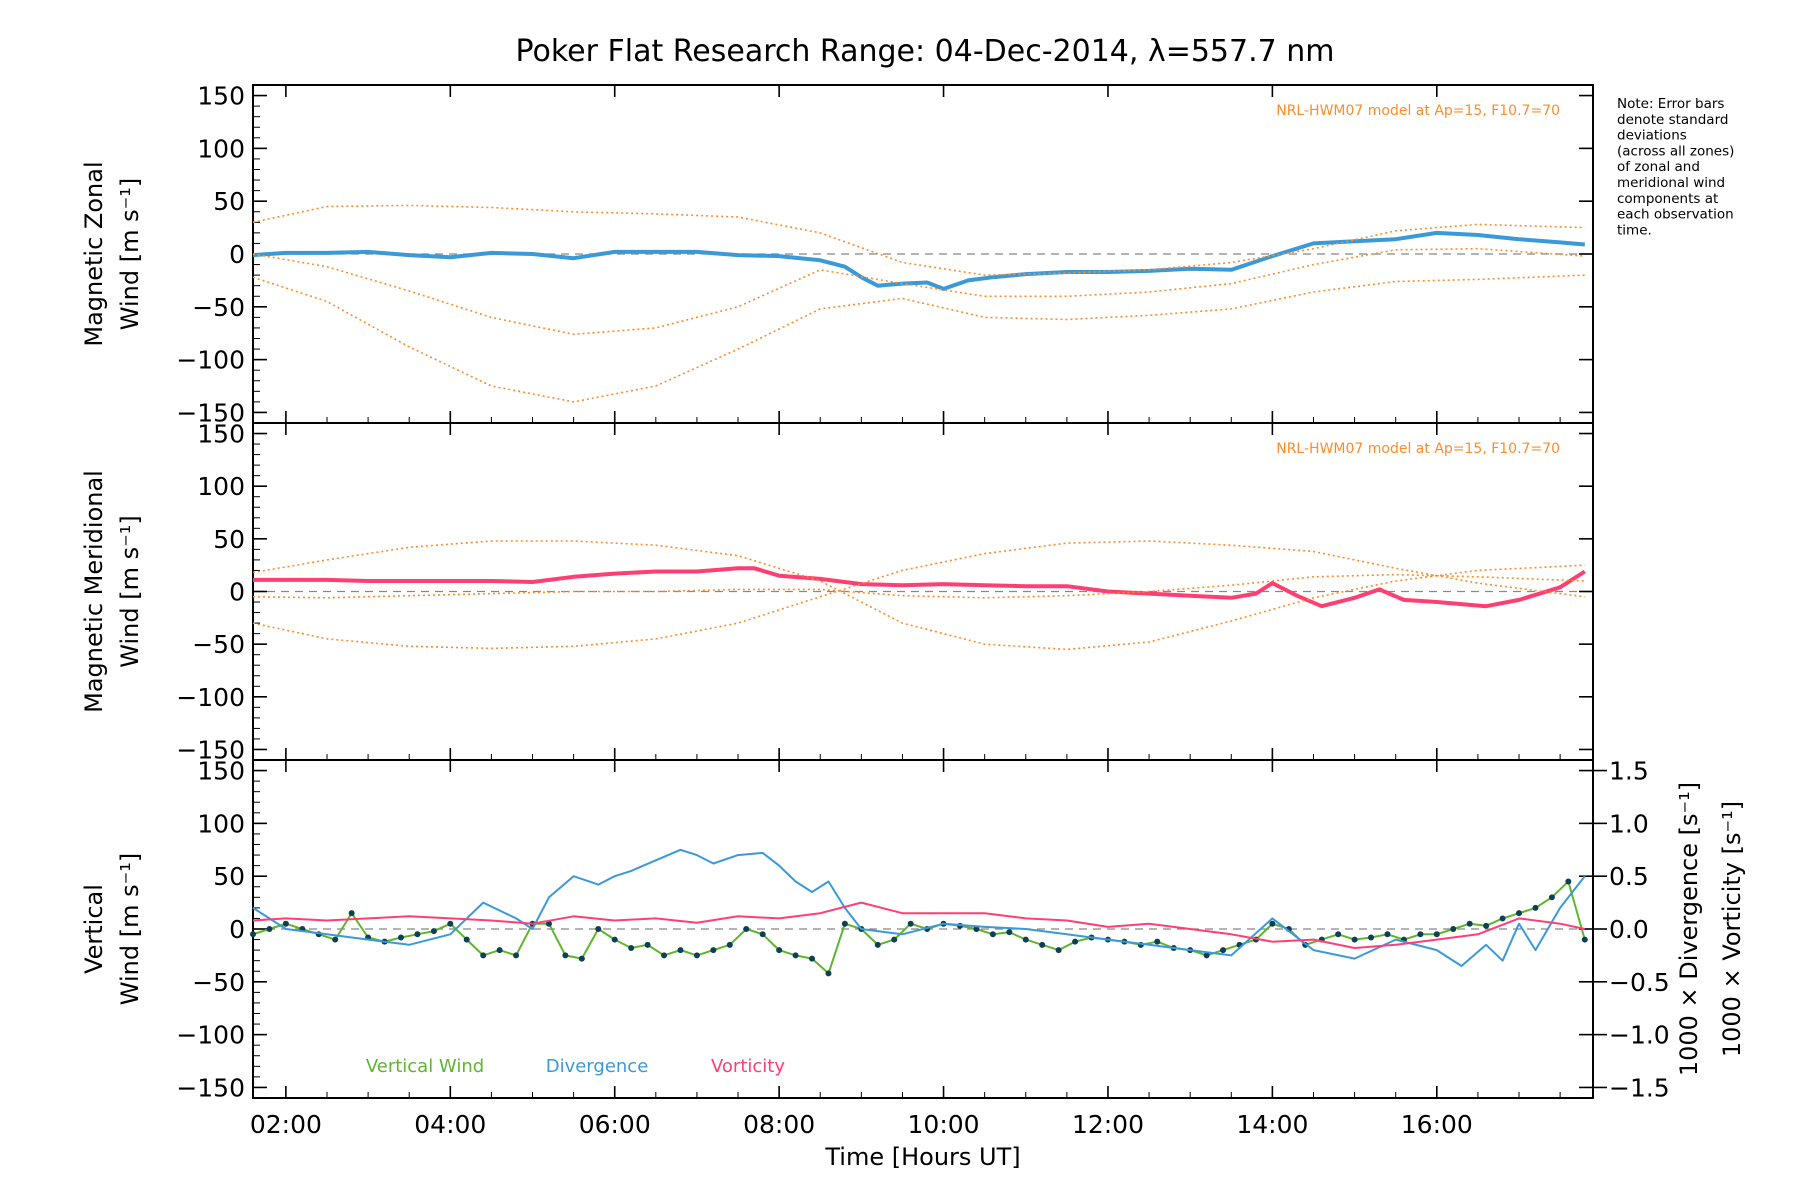  What do you see at coordinates (94, 591) in the screenshot?
I see `y-axis-label-line1: Magnetic Meridional` at bounding box center [94, 591].